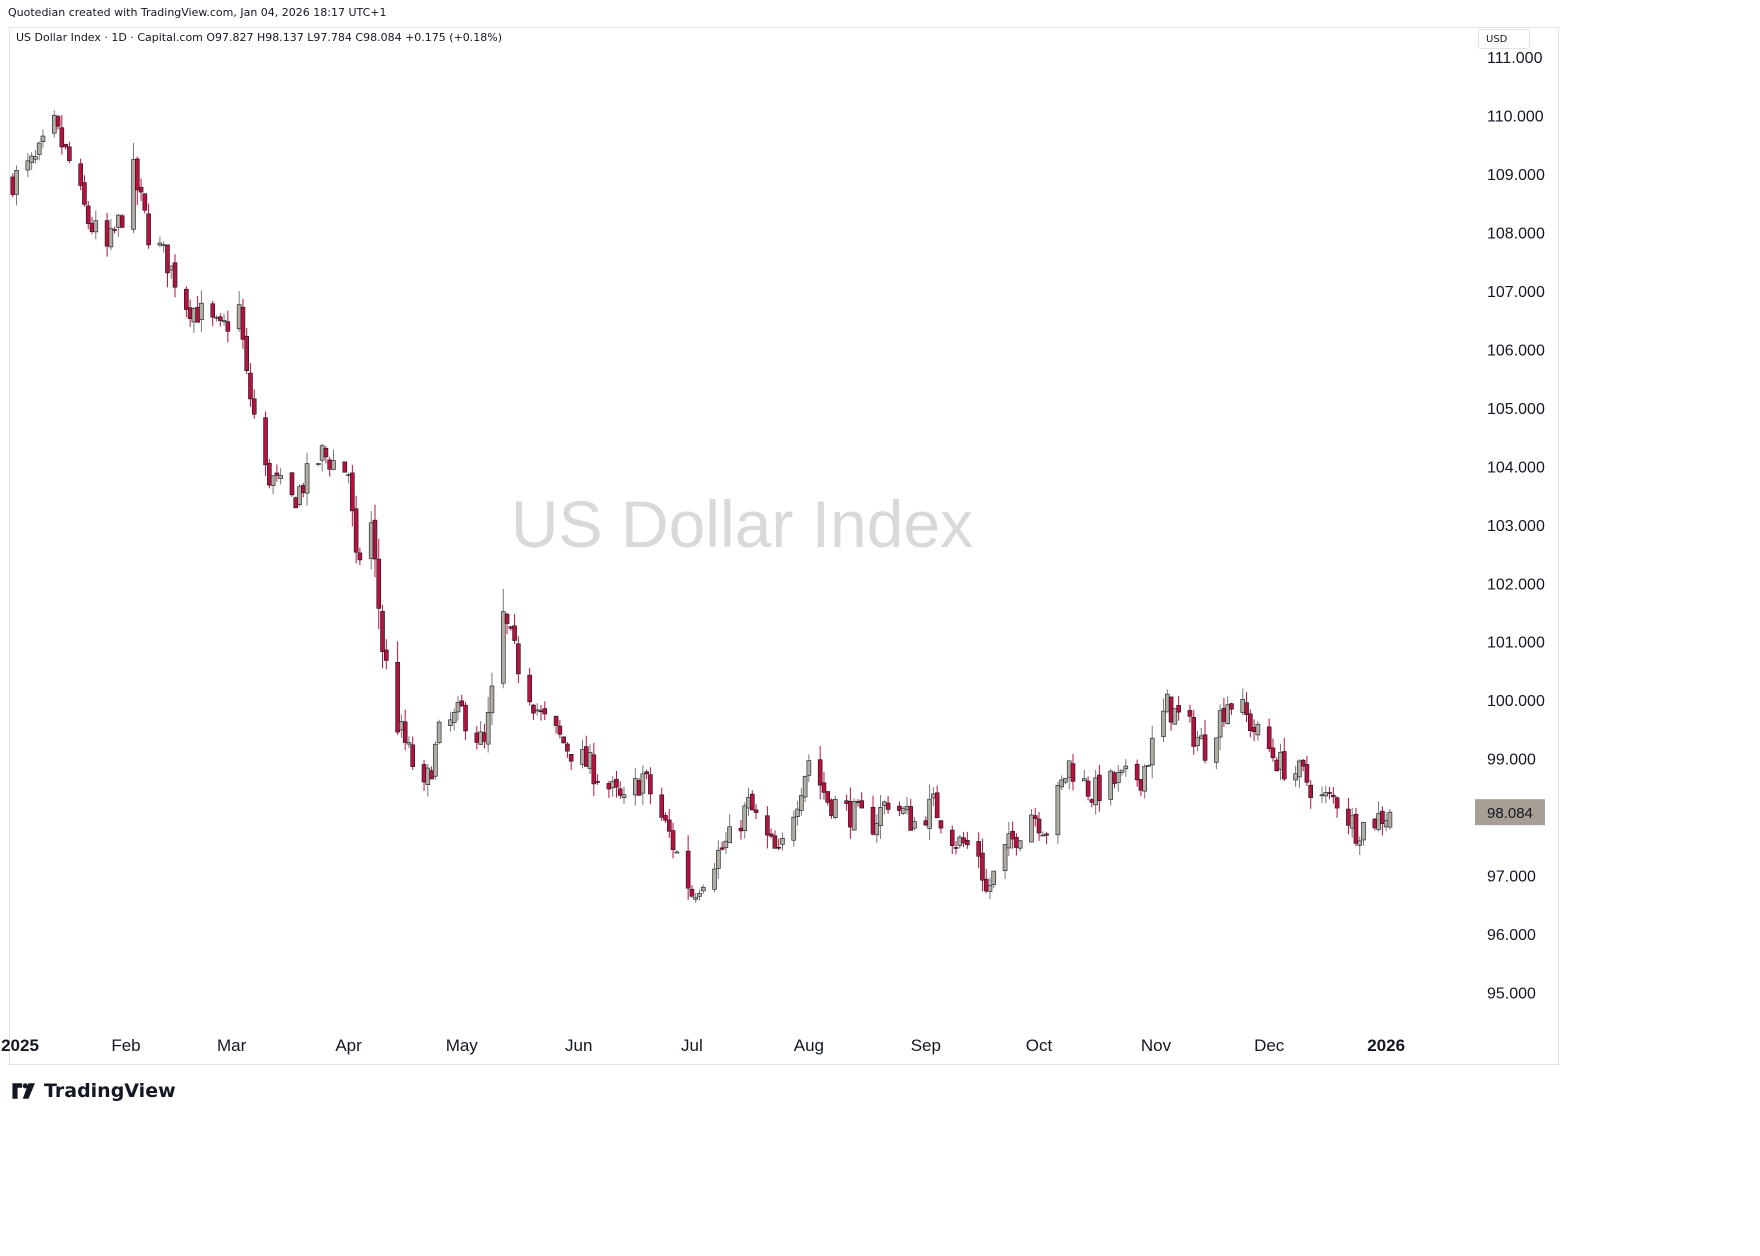  Describe the element at coordinates (926, 1045) in the screenshot. I see `time-tick-label: Sep` at that location.